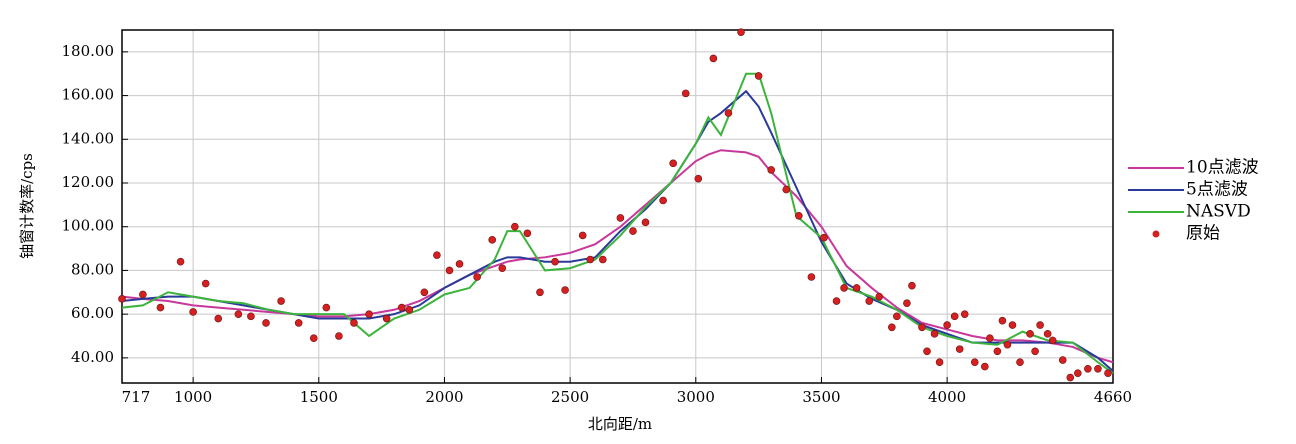 This screenshot has height=444, width=1296. I want to click on legend-label: NASVD, so click(1218, 212).